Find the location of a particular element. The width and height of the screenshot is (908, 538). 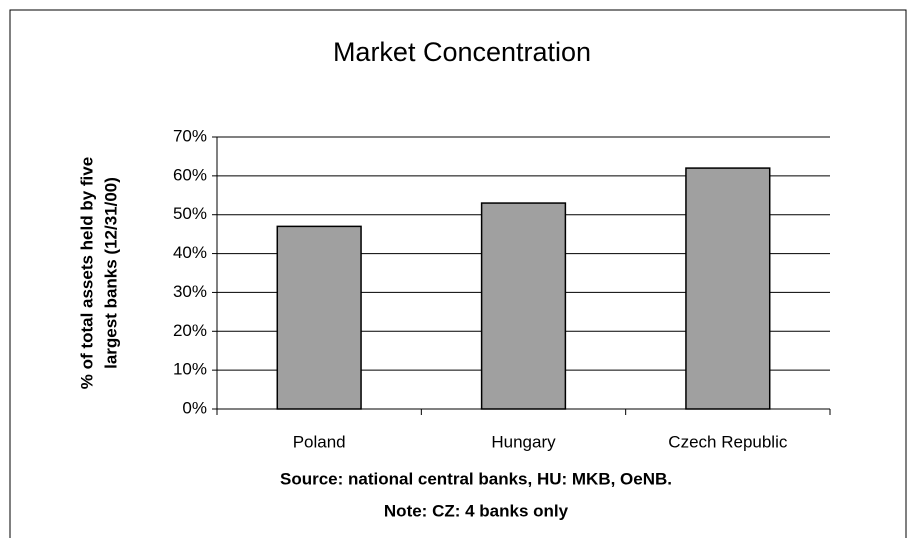

x-tick-label: Hungary is located at coordinates (523, 441).